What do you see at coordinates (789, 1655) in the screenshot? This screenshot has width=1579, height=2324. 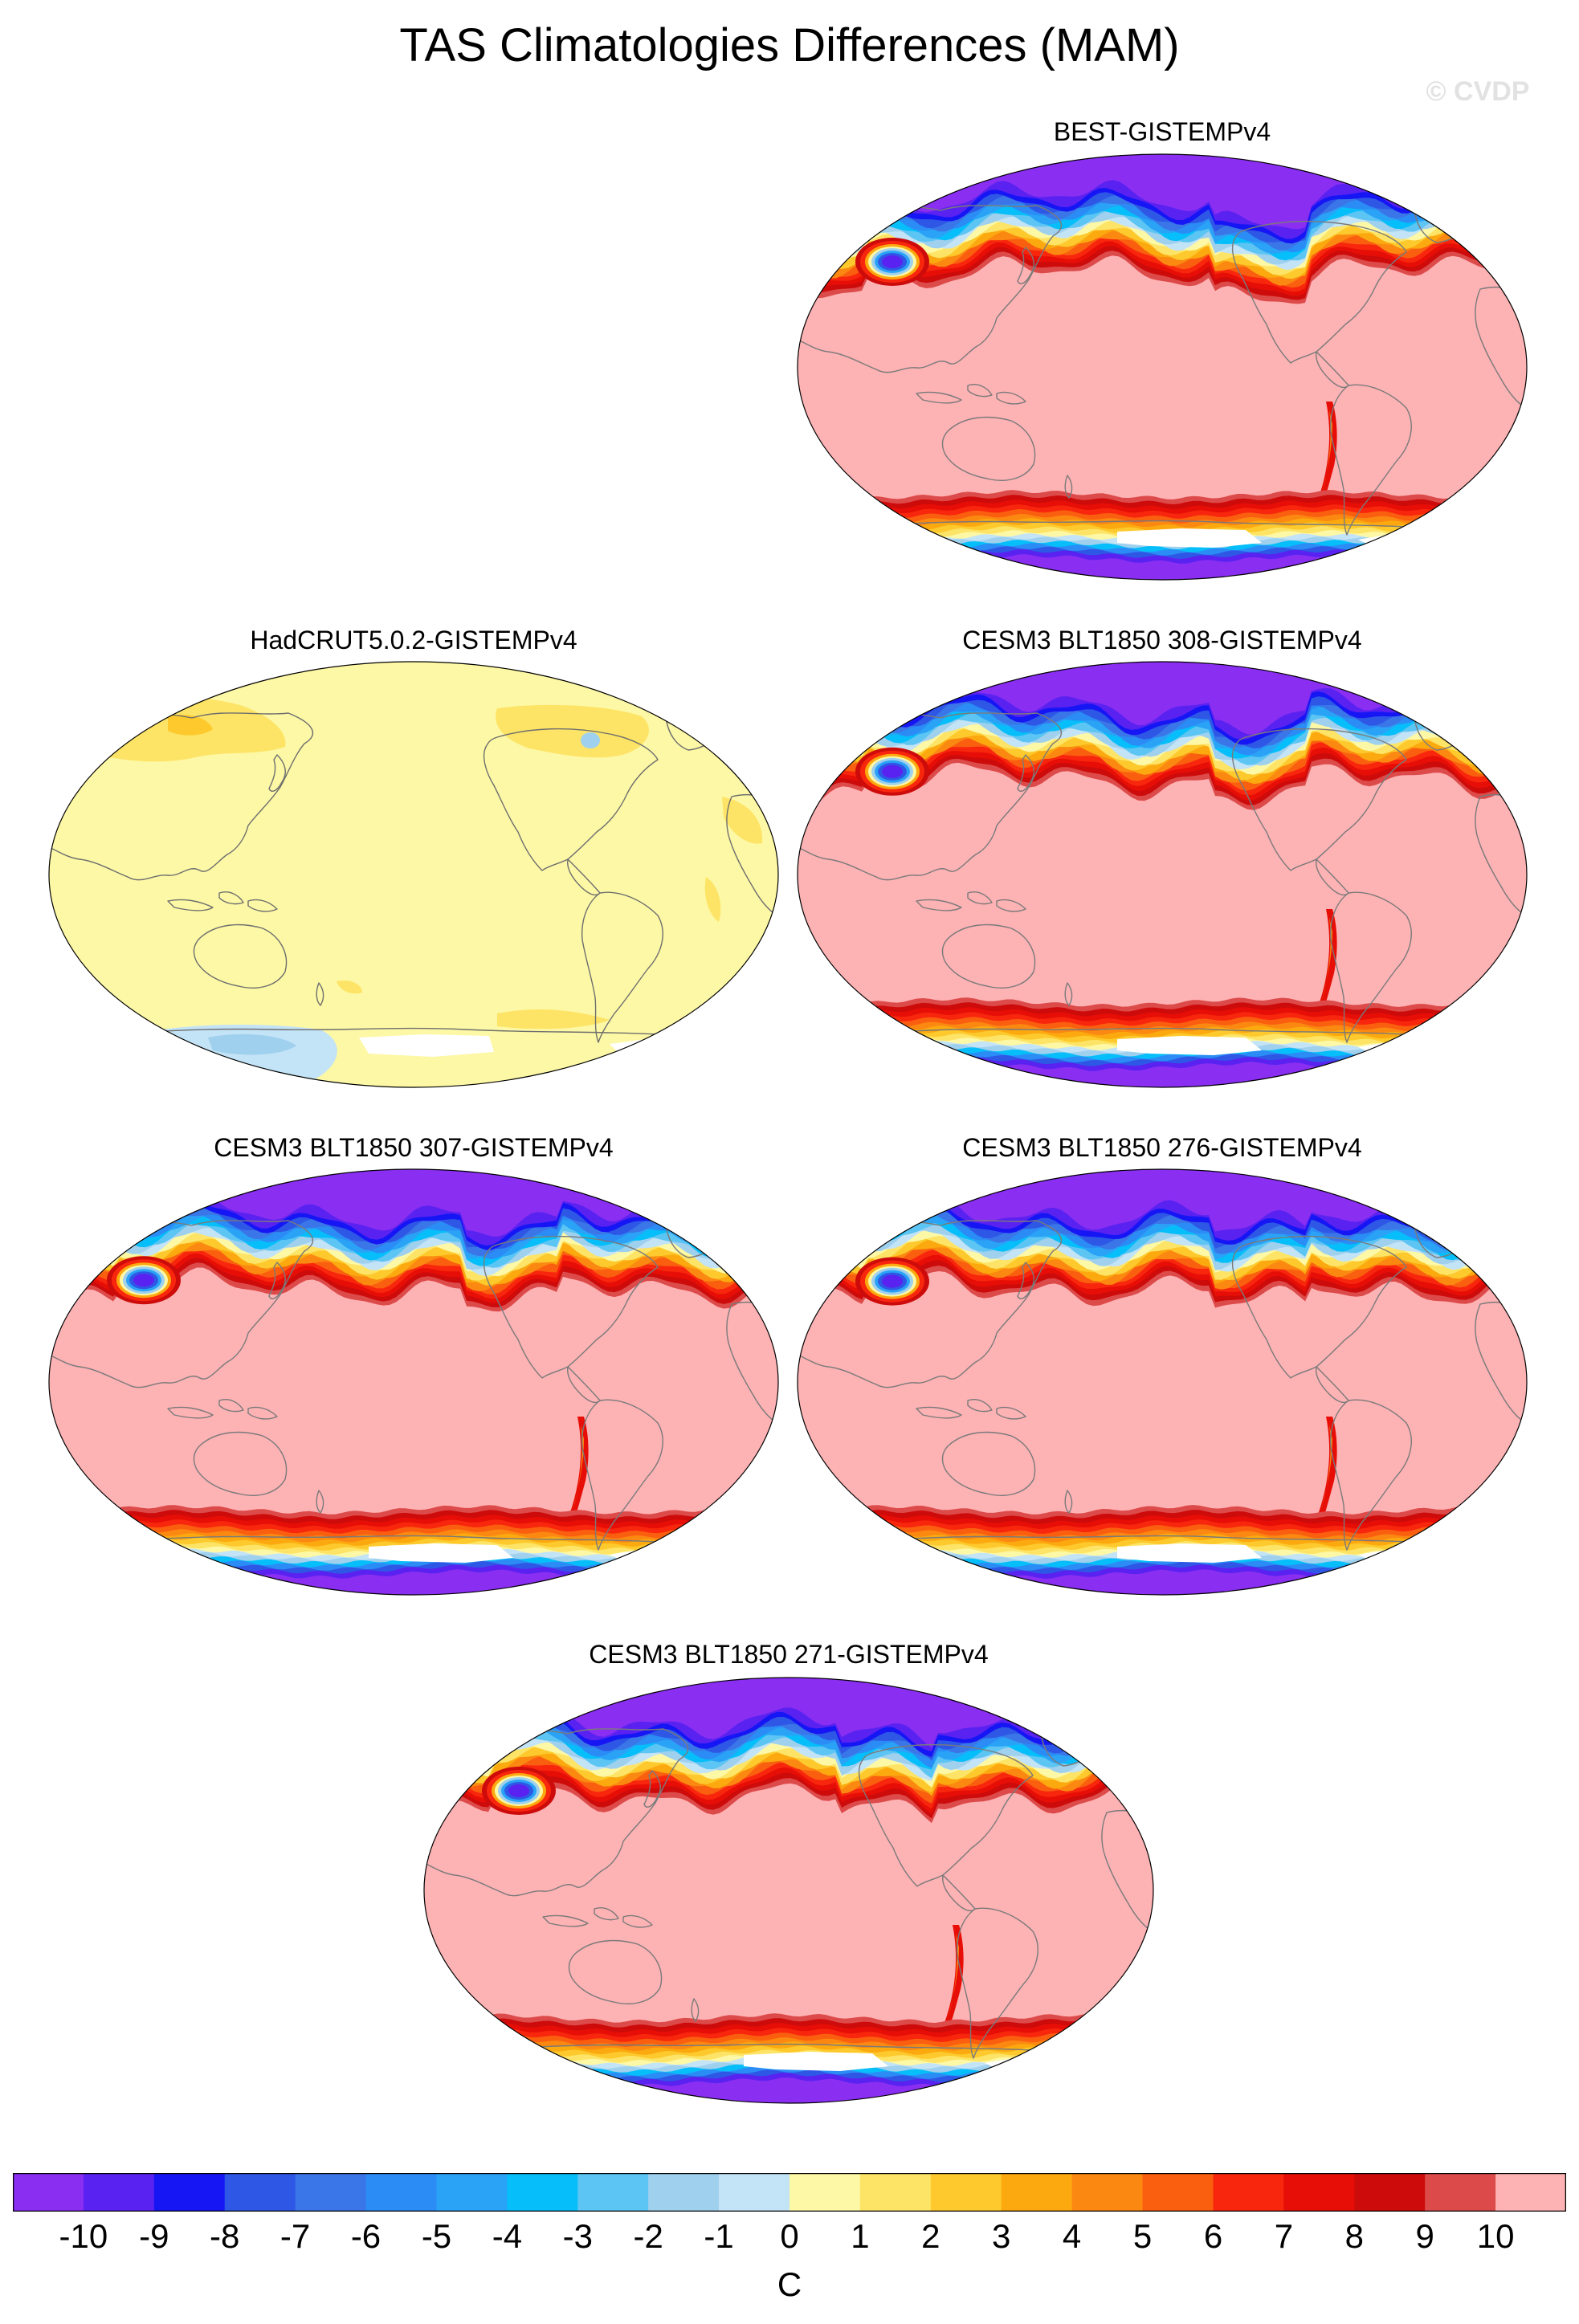 I see `panel-title: CESM3 BLT1850 271-GISTEMPv4` at bounding box center [789, 1655].